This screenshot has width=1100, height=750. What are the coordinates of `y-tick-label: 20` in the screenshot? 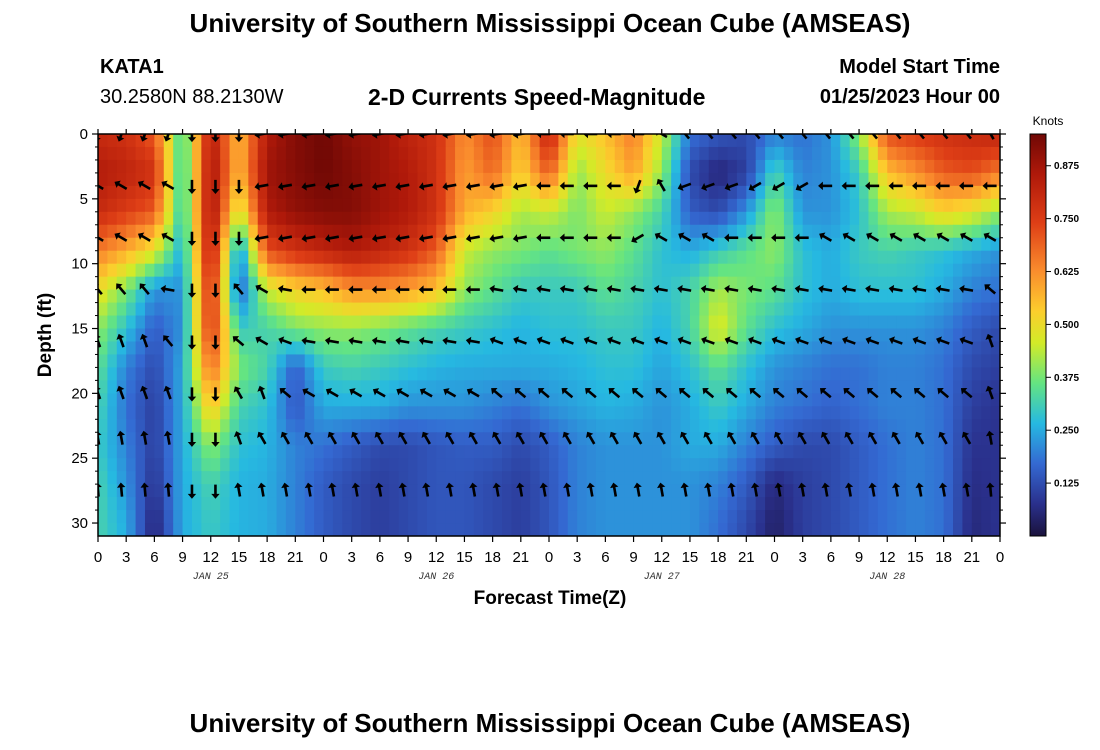 It's located at (79, 393).